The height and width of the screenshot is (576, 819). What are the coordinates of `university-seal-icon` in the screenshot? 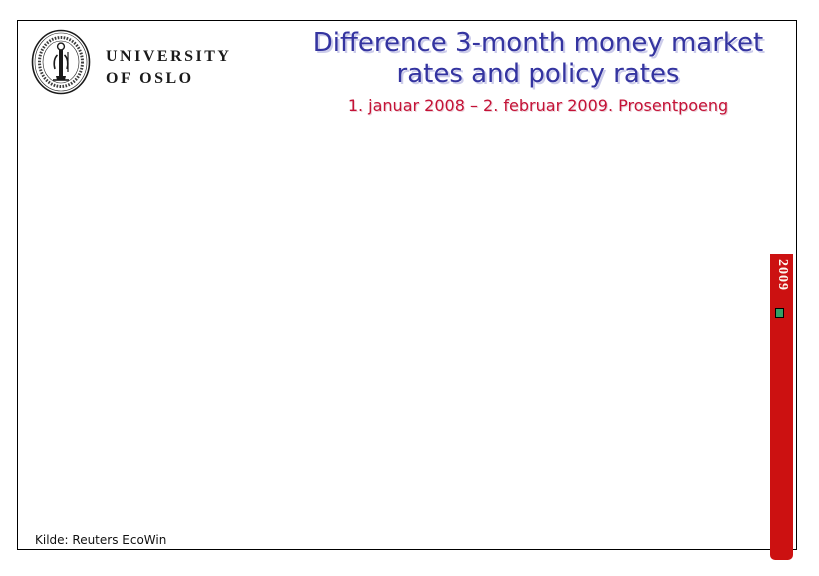 It's located at (61, 62).